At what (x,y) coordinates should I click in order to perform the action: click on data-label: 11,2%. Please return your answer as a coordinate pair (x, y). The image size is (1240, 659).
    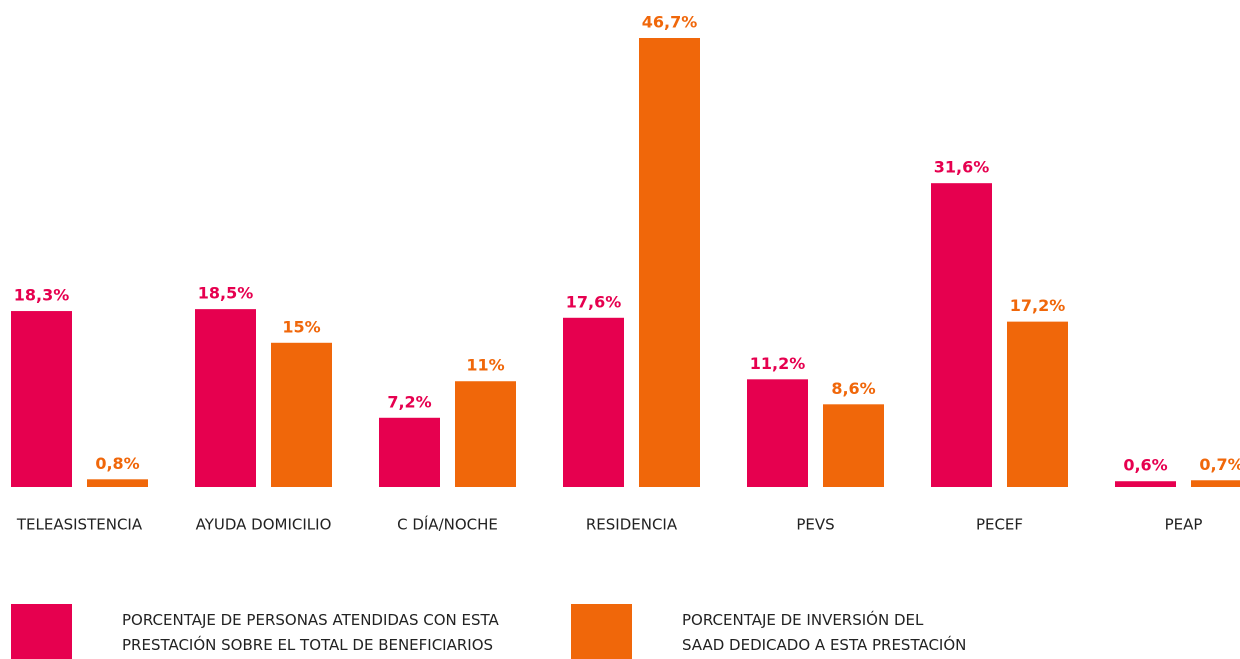
    Looking at the image, I should click on (778, 363).